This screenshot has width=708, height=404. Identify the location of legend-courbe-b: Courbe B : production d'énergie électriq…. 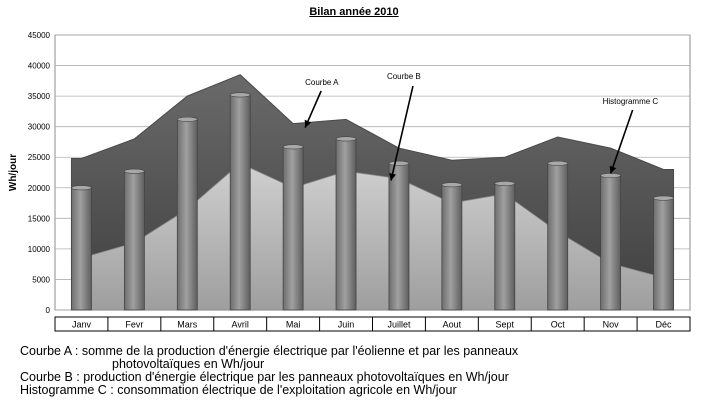
(264, 377).